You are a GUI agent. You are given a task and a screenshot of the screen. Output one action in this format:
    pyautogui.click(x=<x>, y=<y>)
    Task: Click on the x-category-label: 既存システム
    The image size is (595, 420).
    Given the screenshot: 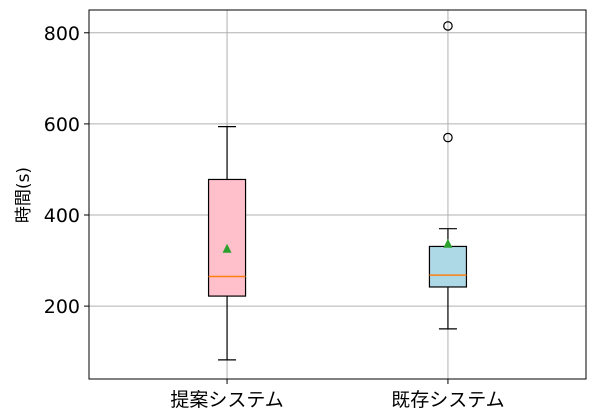 What is the action you would take?
    pyautogui.click(x=447, y=400)
    